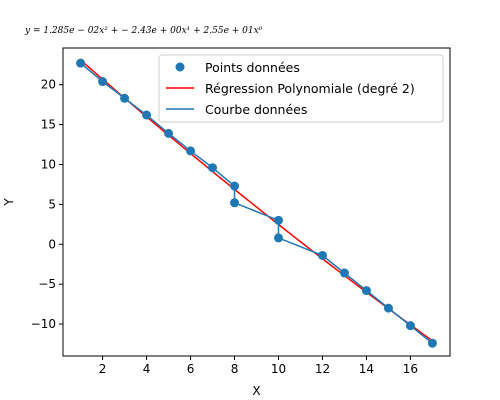  I want to click on y-tick-label: 5, so click(52, 204).